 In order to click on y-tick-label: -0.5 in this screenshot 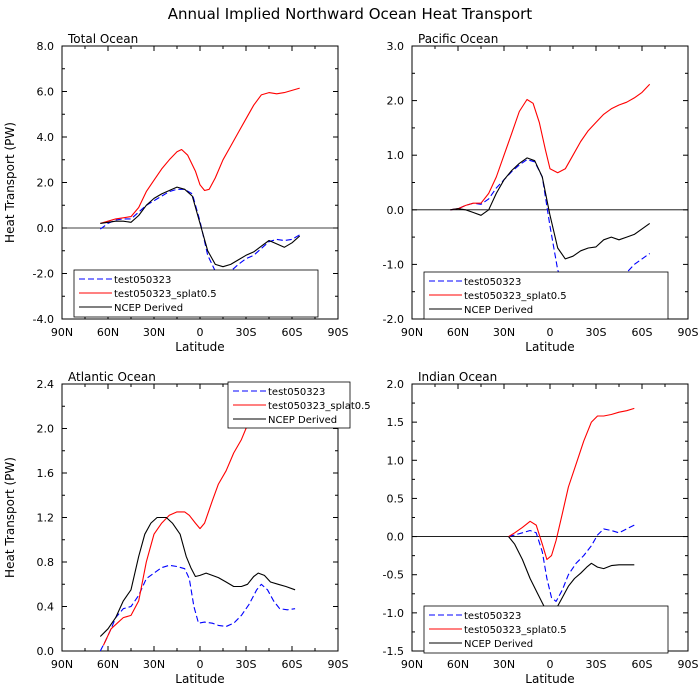, I will do `click(393, 575)`.